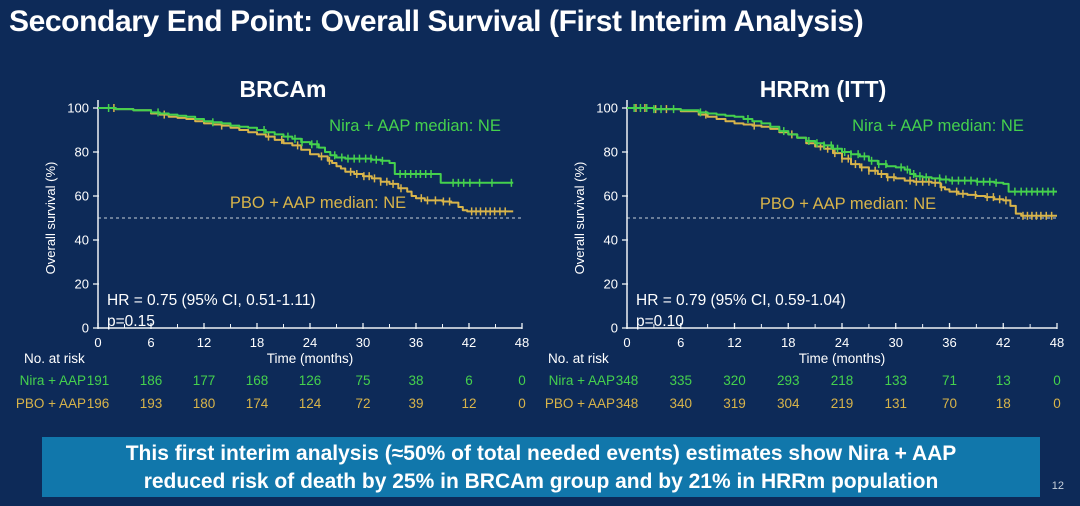 This screenshot has height=506, width=1080. I want to click on at-risk-value: 13, so click(1003, 380).